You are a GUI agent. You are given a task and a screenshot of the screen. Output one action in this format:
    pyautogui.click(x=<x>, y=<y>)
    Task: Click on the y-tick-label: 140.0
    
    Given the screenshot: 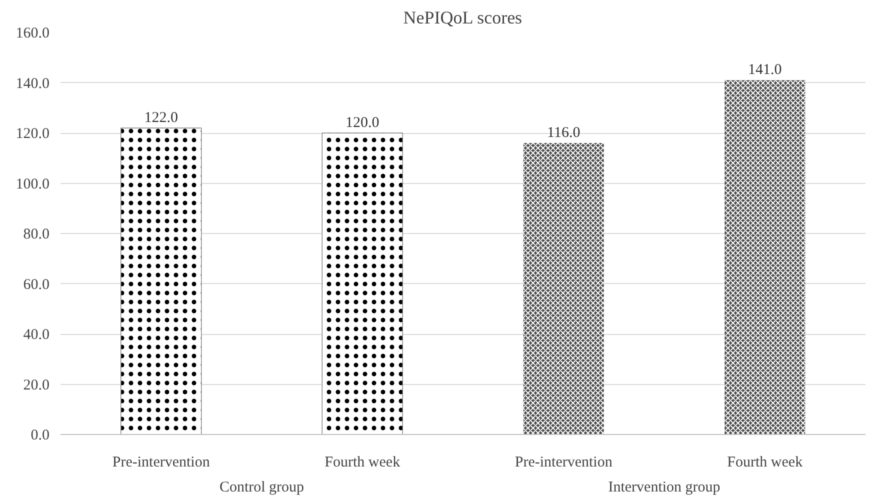 What is the action you would take?
    pyautogui.click(x=33, y=84)
    